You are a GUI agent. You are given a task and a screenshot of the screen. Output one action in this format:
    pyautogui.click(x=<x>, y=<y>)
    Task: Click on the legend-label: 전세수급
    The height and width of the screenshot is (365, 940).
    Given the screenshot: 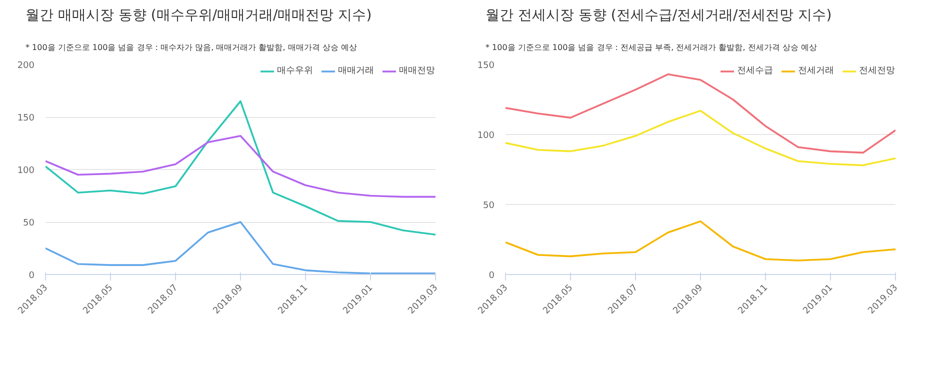 What is the action you would take?
    pyautogui.click(x=755, y=71)
    